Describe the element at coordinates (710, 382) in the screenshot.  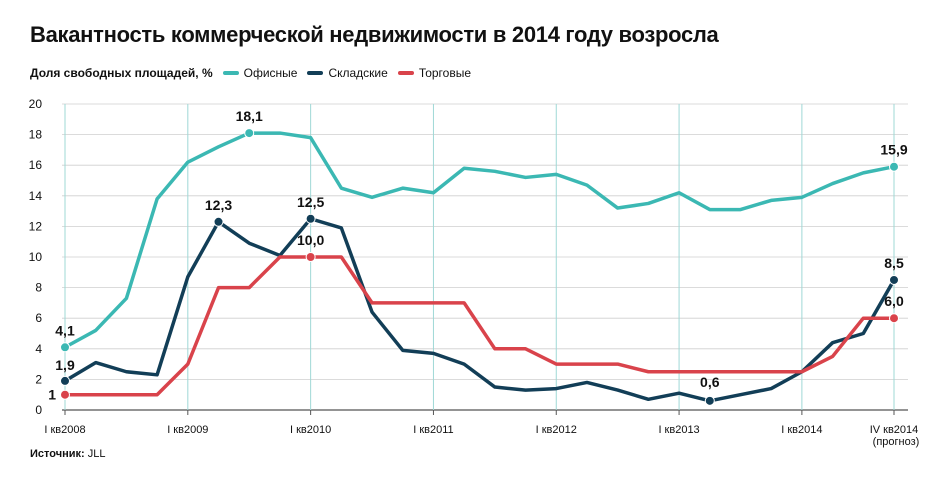
I see `data-label-warehouse: 0,6` at that location.